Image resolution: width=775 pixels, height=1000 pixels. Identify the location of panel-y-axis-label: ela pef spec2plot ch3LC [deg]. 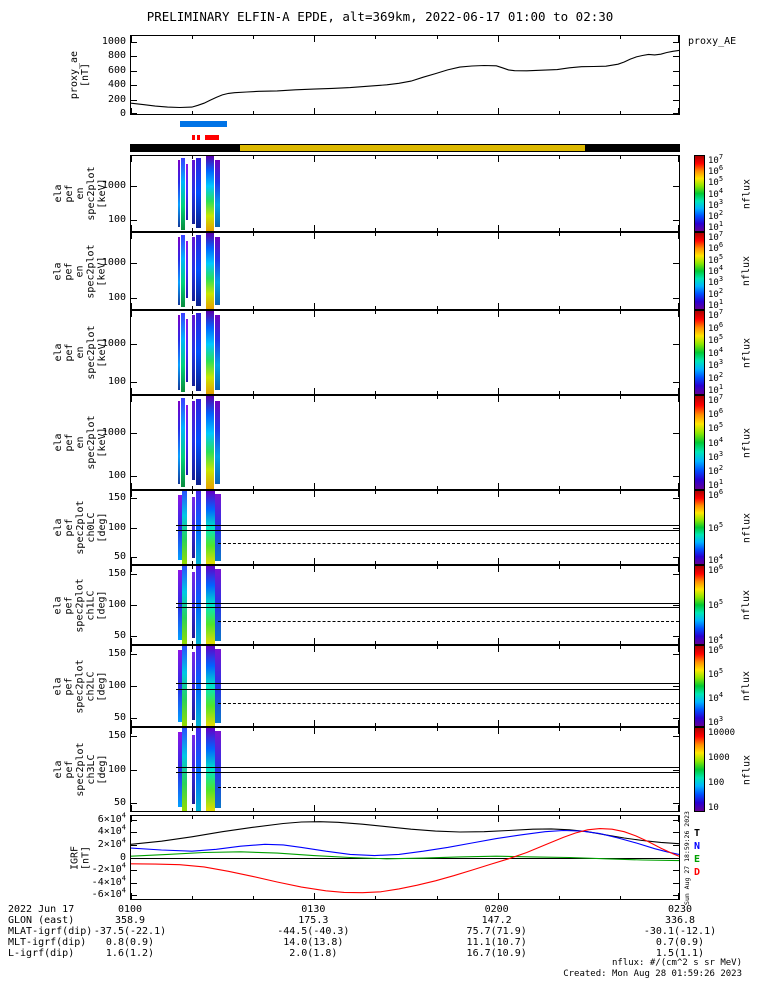
(80, 769).